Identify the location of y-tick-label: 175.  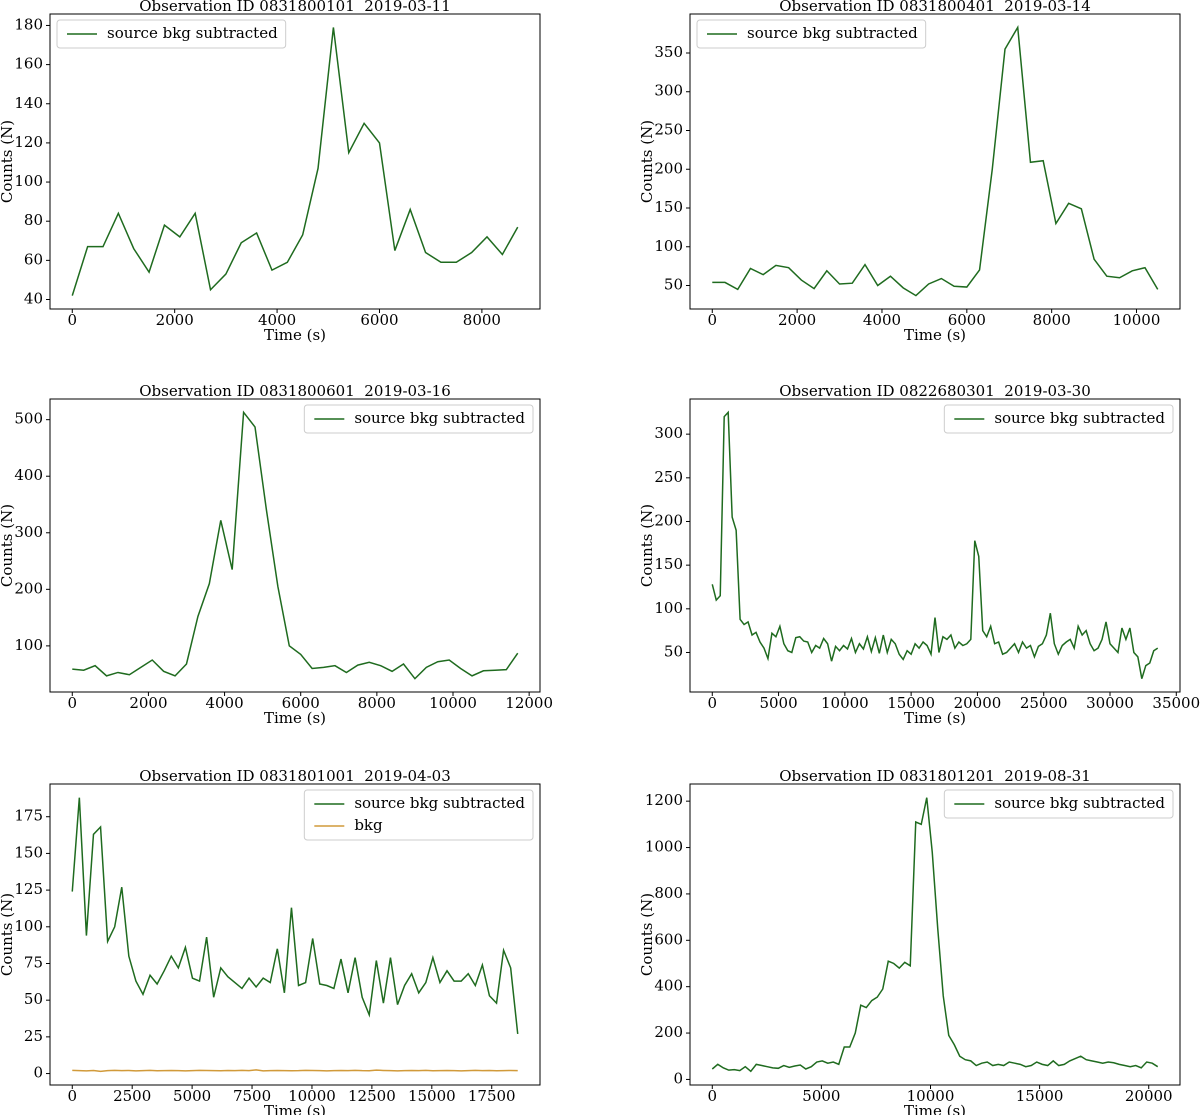
(28, 816).